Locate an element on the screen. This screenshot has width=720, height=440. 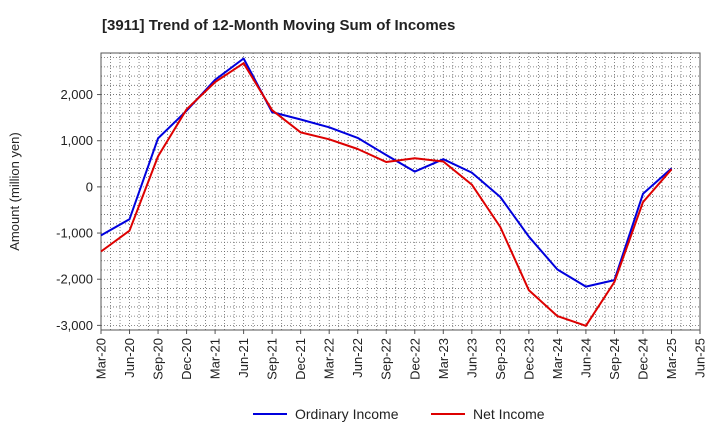
x-tick-label: Mar-24 is located at coordinates (557, 358).